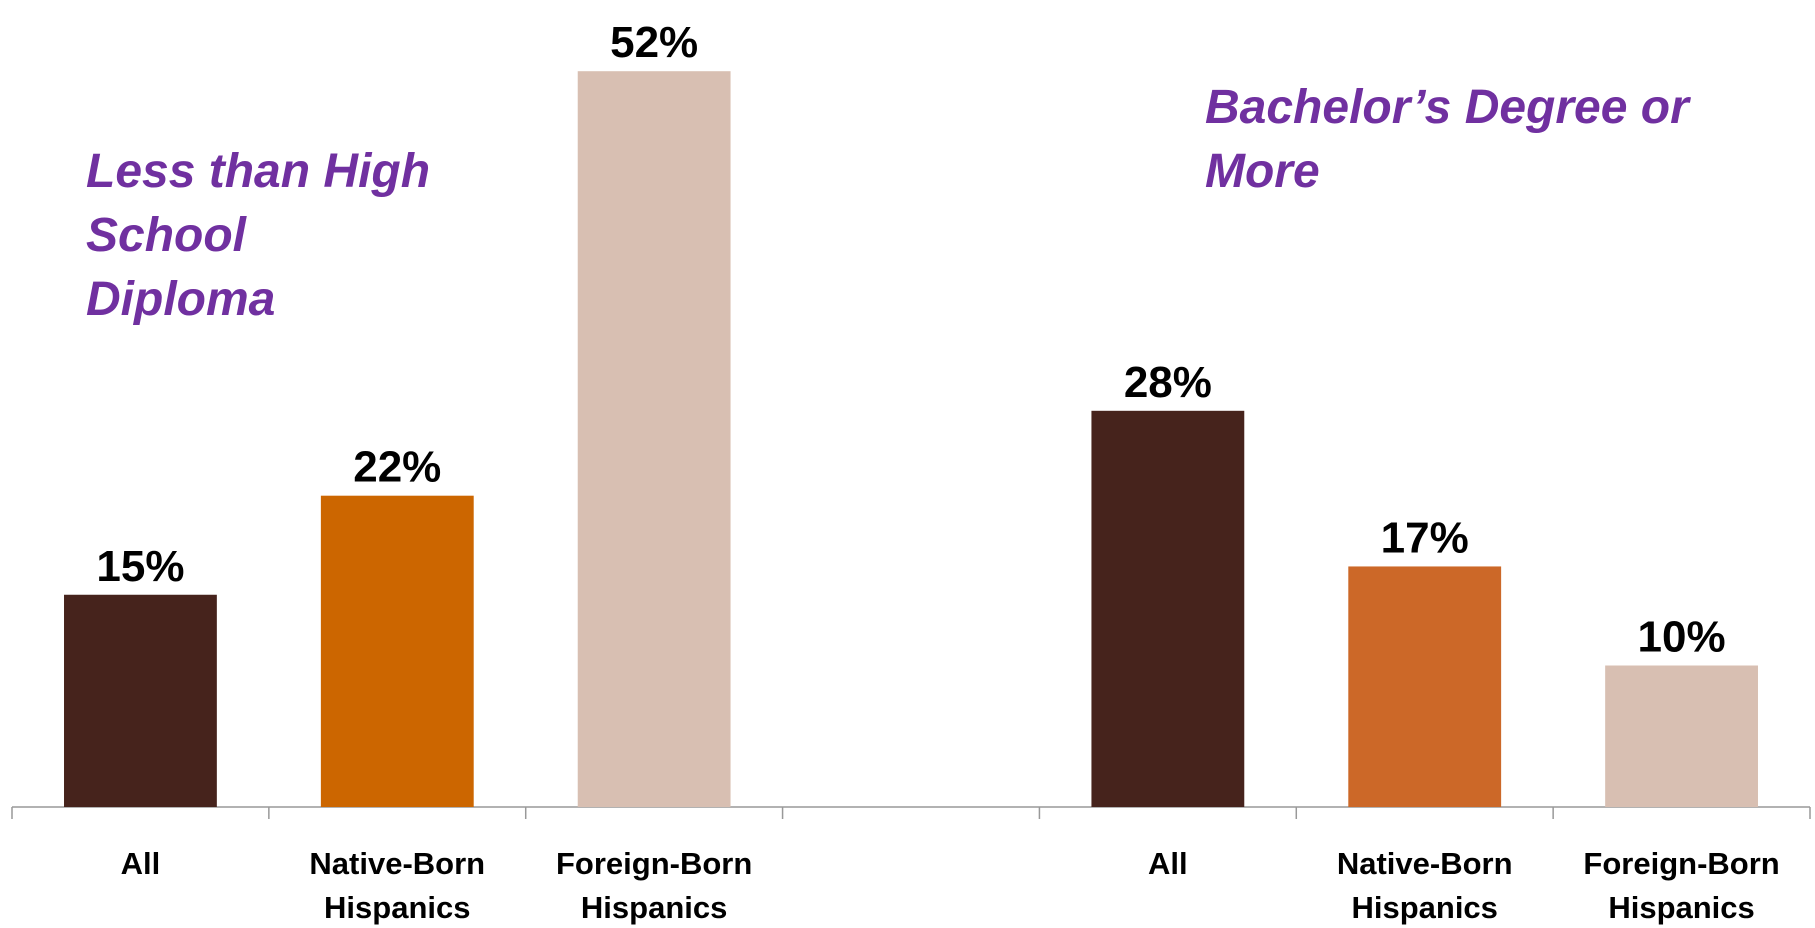 The width and height of the screenshot is (1815, 928). Describe the element at coordinates (1447, 139) in the screenshot. I see `annotation: Bachelor’s Degree or More` at that location.